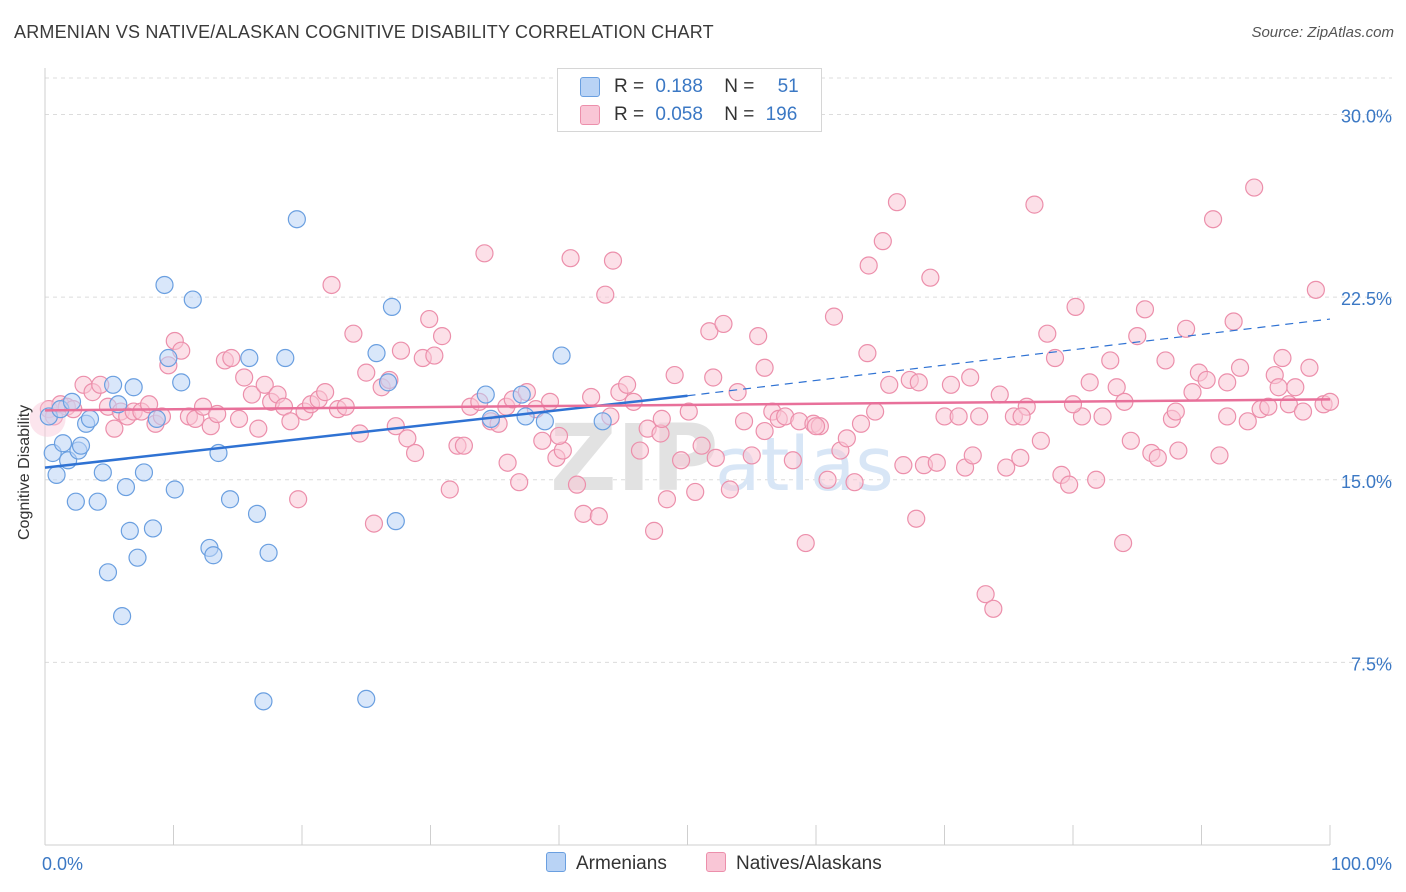  What do you see at coordinates (62, 864) in the screenshot?
I see `x-tick-label: 0.0%` at bounding box center [62, 864].